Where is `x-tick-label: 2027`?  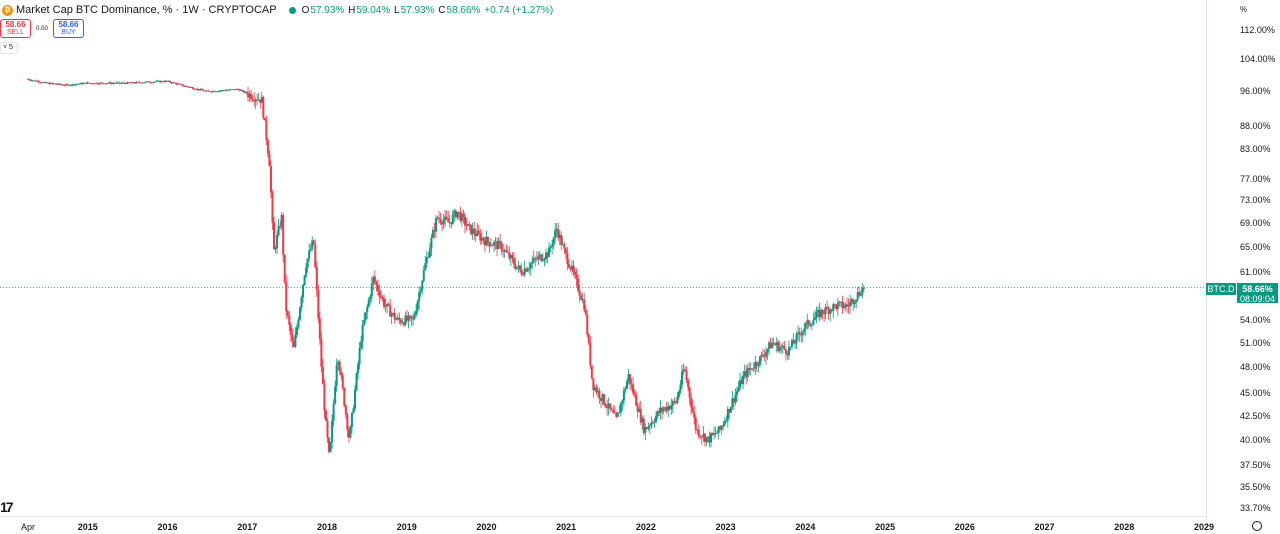
x-tick-label: 2027 is located at coordinates (1044, 527).